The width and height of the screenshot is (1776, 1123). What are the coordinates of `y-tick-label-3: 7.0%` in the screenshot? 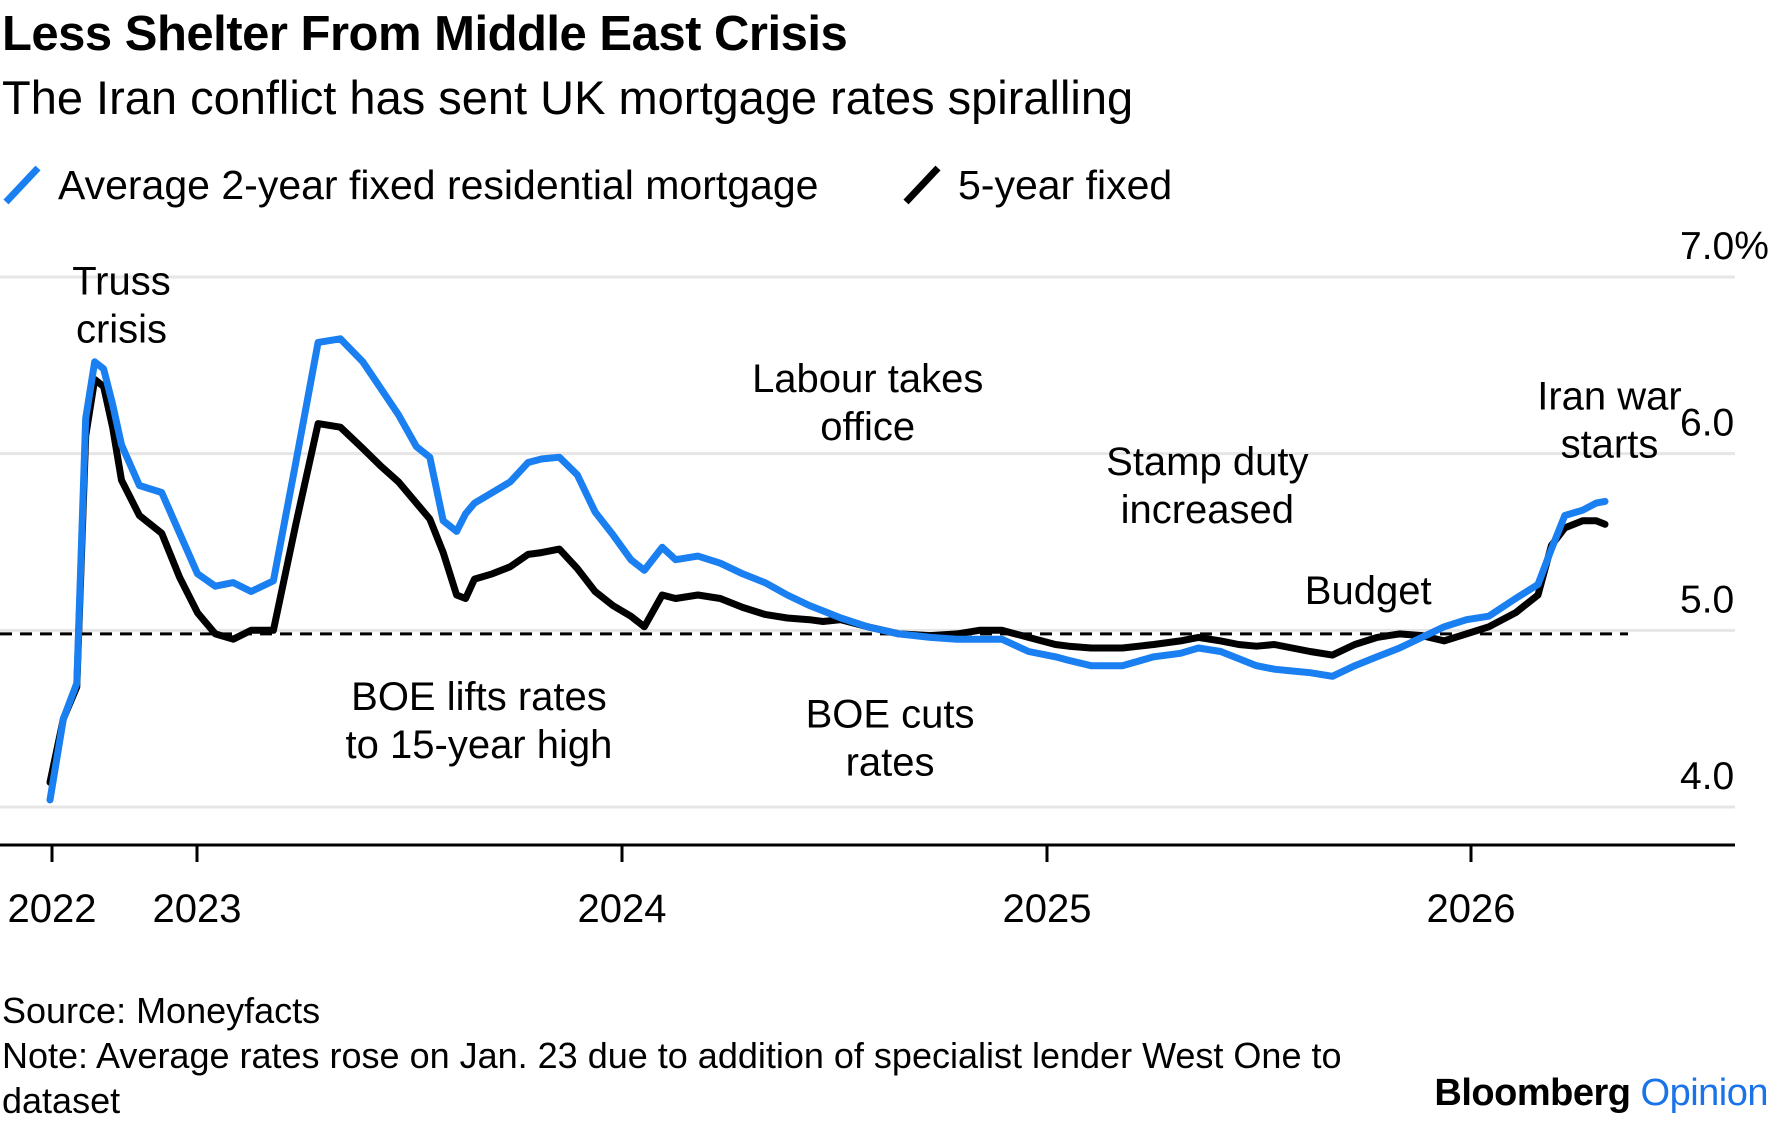 It's located at (1724, 246).